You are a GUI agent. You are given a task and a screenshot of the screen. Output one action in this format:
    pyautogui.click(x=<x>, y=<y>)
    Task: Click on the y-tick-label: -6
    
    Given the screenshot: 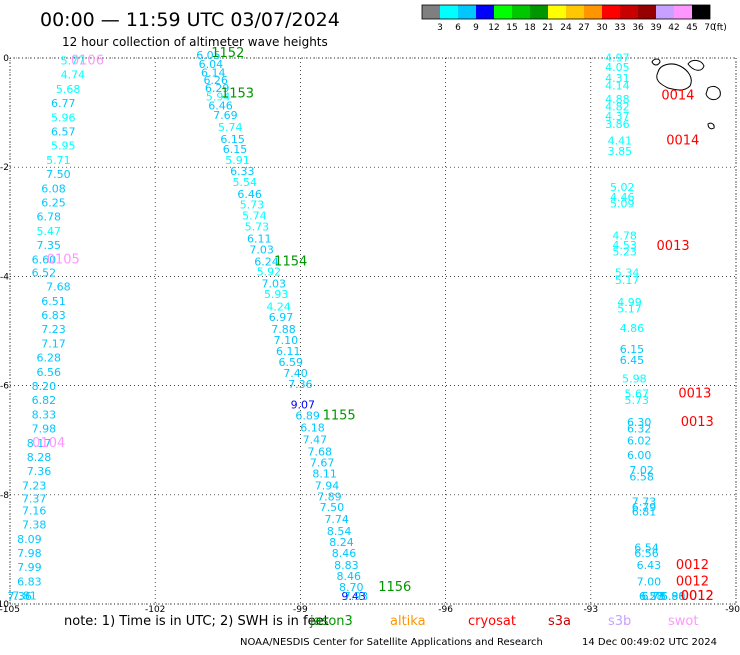 What is the action you would take?
    pyautogui.click(x=4, y=387)
    